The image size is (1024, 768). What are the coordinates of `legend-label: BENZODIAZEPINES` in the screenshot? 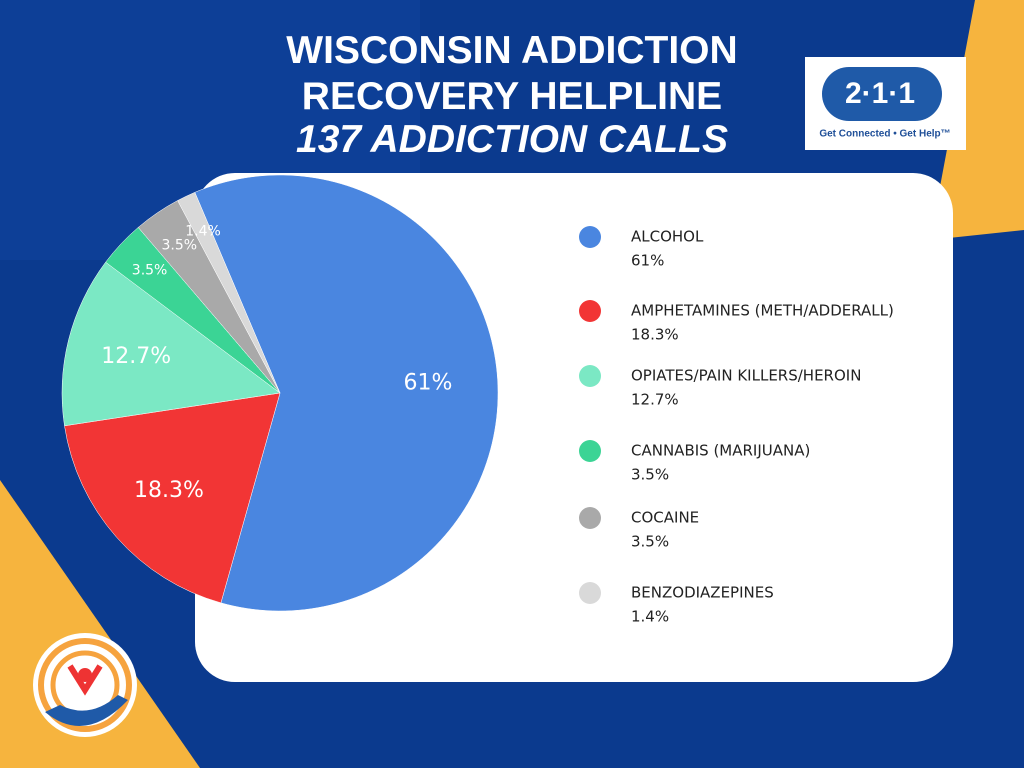 It's located at (702, 593).